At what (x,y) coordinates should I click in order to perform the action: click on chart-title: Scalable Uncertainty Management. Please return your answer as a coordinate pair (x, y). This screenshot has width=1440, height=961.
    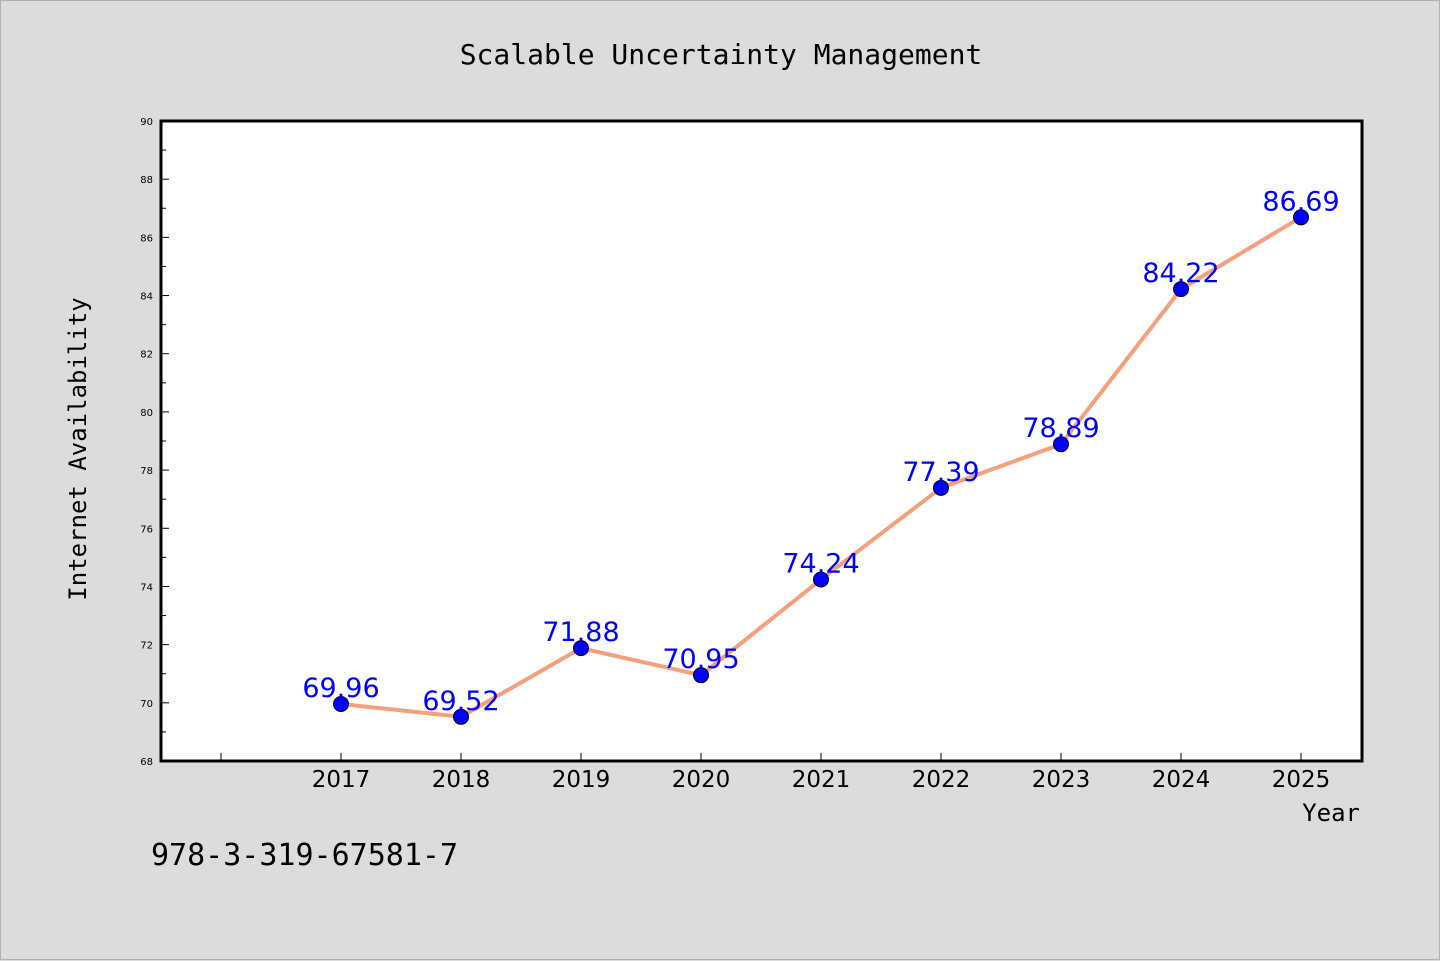
    Looking at the image, I should click on (721, 54).